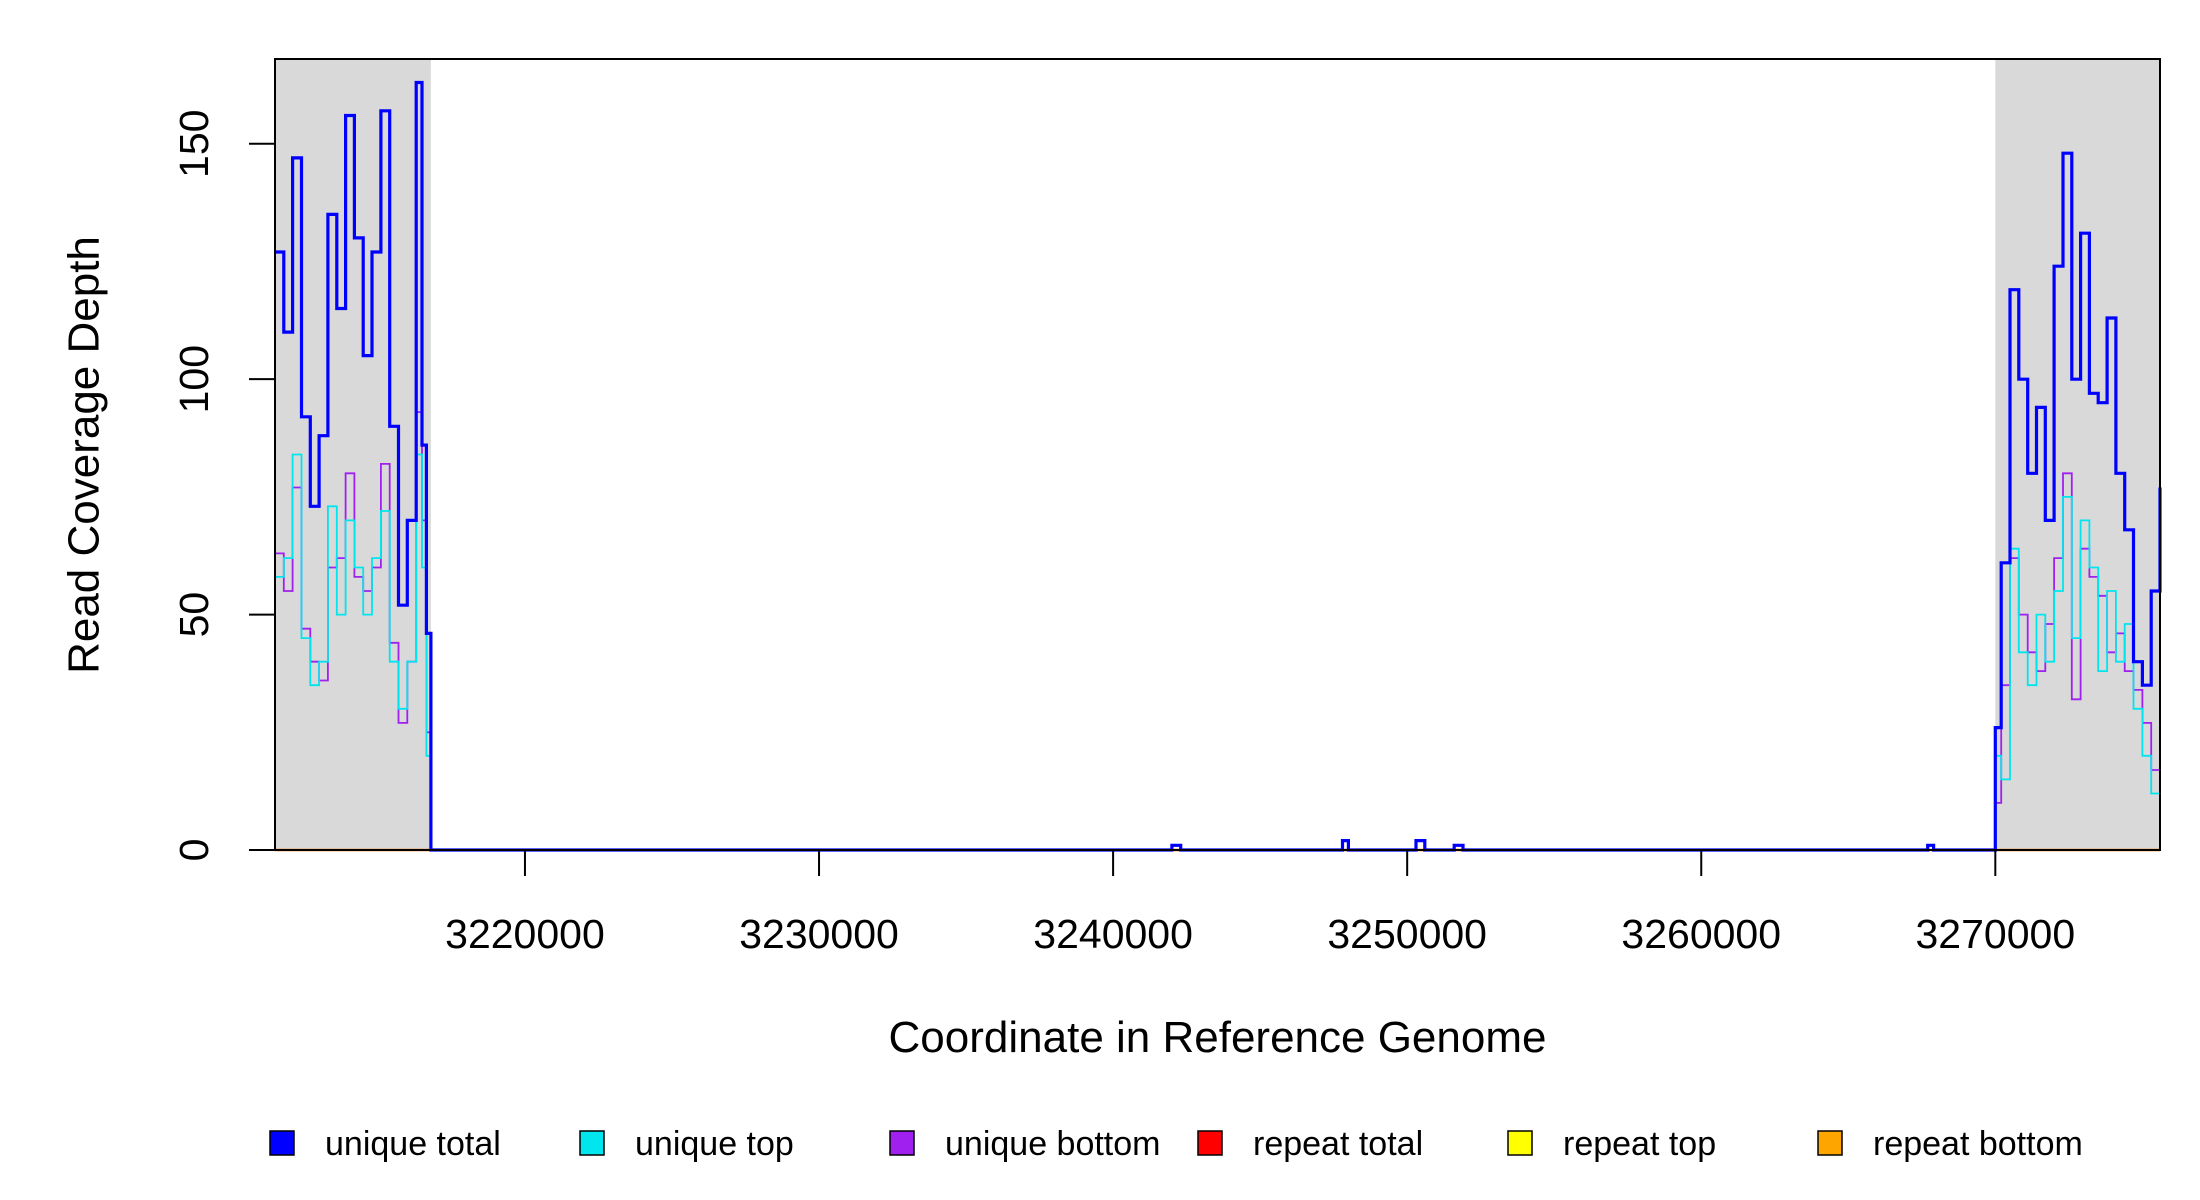 Image resolution: width=2200 pixels, height=1200 pixels. Describe the element at coordinates (1210, 1143) in the screenshot. I see `legend-swatch-repeat-total` at that location.